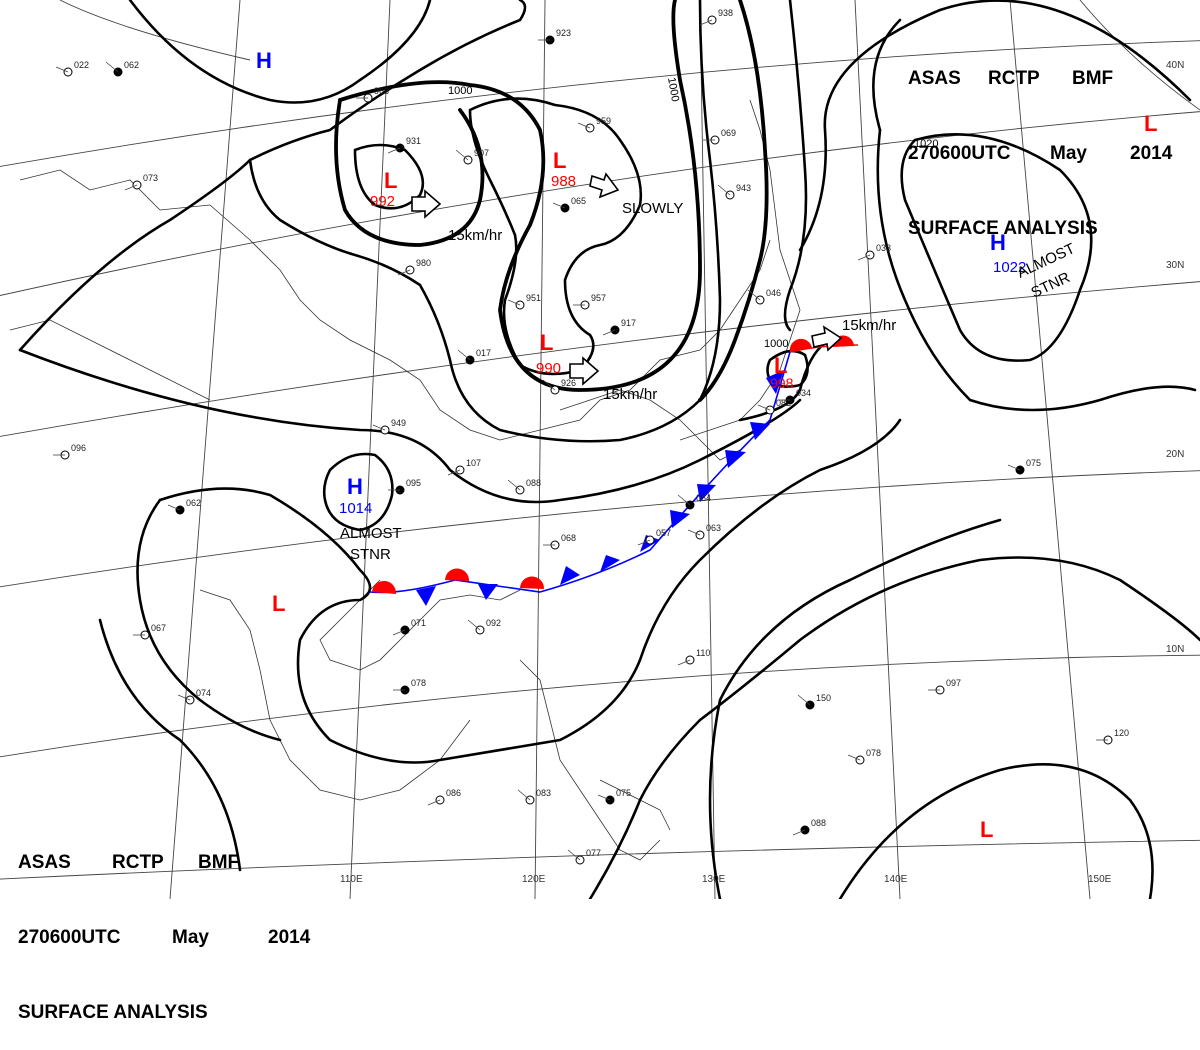  What do you see at coordinates (693, 213) in the screenshot?
I see `isobar-labels: 1000 1000 1020 1000` at bounding box center [693, 213].